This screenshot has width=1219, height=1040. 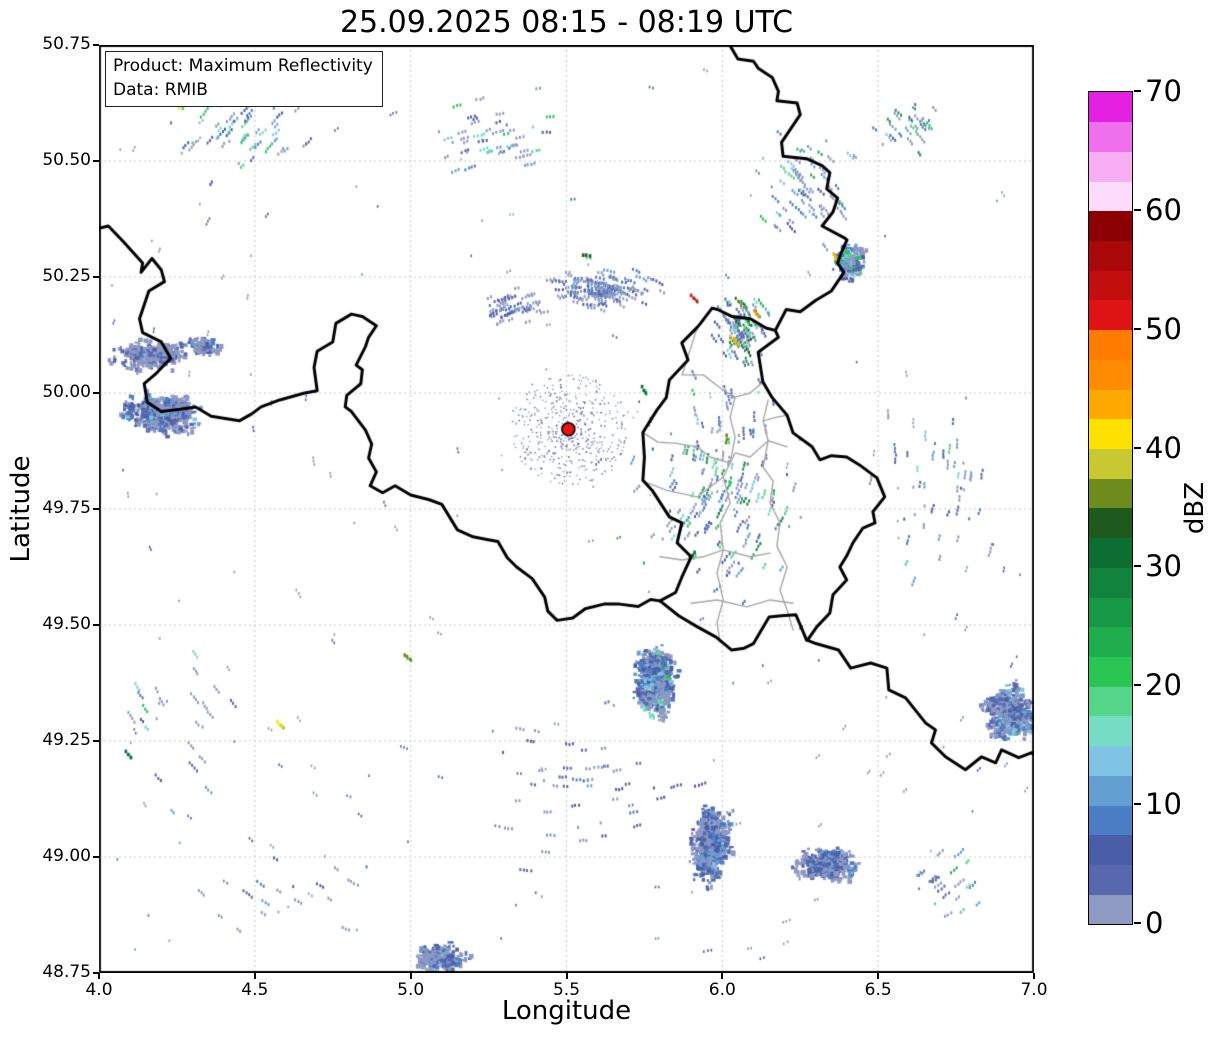 What do you see at coordinates (66, 276) in the screenshot?
I see `y-tick-label: 50.25` at bounding box center [66, 276].